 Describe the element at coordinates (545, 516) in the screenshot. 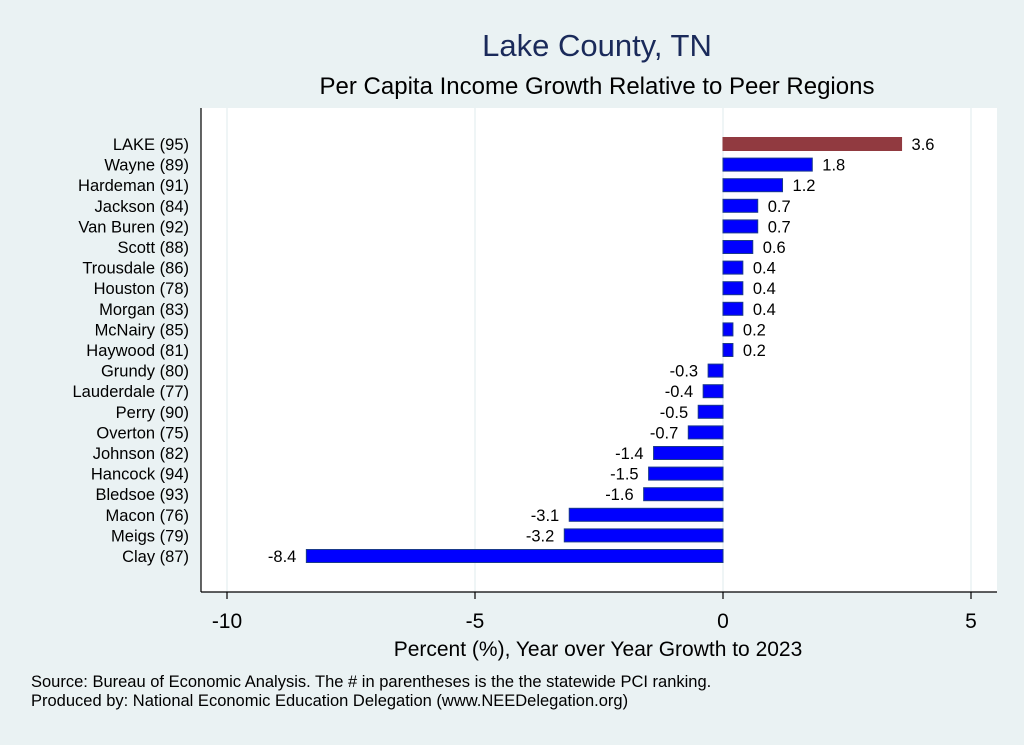

I see `bar-value-label: -3.1` at that location.